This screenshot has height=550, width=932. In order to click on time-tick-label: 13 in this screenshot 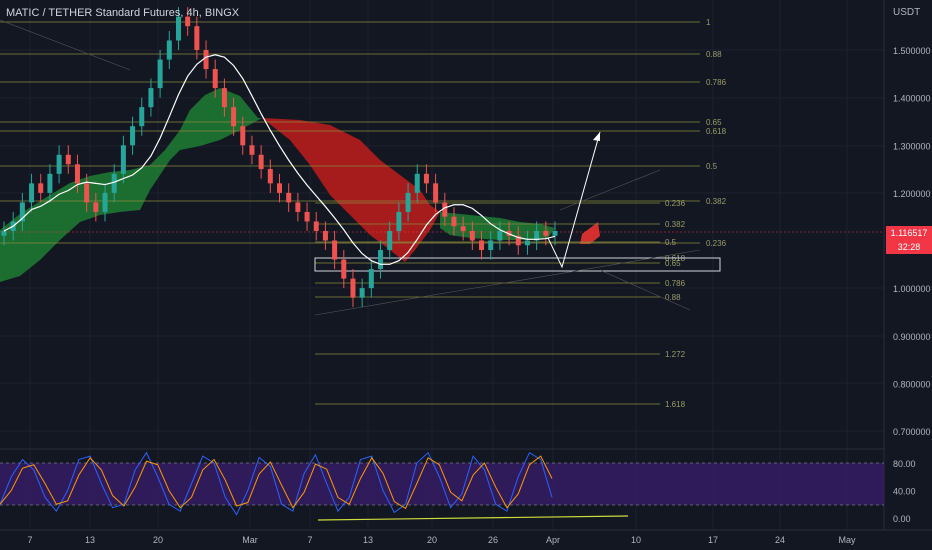, I will do `click(368, 540)`.